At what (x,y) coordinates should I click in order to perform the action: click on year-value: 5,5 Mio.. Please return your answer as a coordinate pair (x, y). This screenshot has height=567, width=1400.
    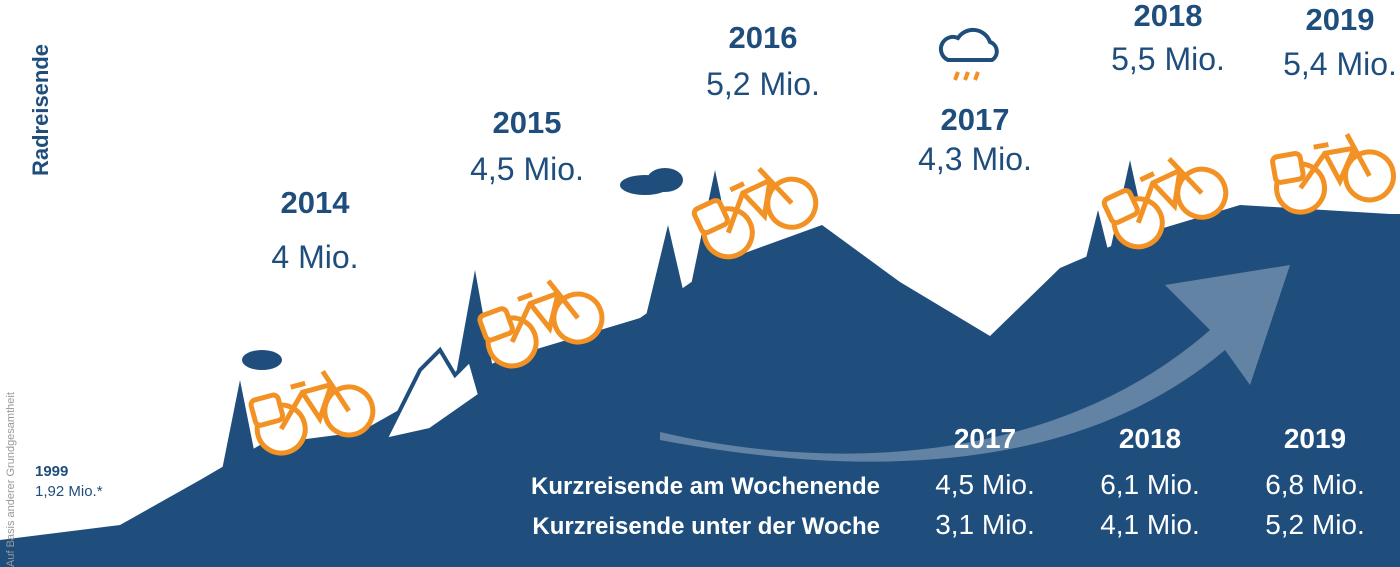
    Looking at the image, I should click on (1168, 59).